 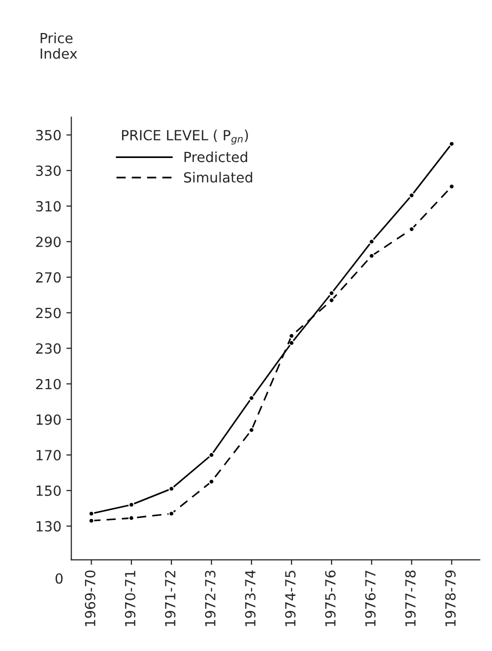 What do you see at coordinates (48, 170) in the screenshot?
I see `y-tick-label: 330` at bounding box center [48, 170].